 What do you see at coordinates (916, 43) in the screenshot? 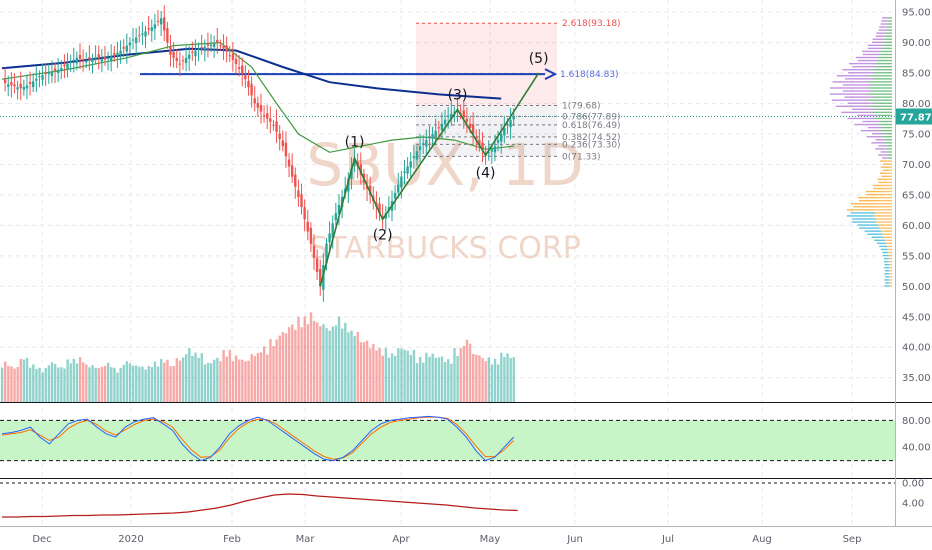
I see `y-tick-label: 90.00` at bounding box center [916, 43].